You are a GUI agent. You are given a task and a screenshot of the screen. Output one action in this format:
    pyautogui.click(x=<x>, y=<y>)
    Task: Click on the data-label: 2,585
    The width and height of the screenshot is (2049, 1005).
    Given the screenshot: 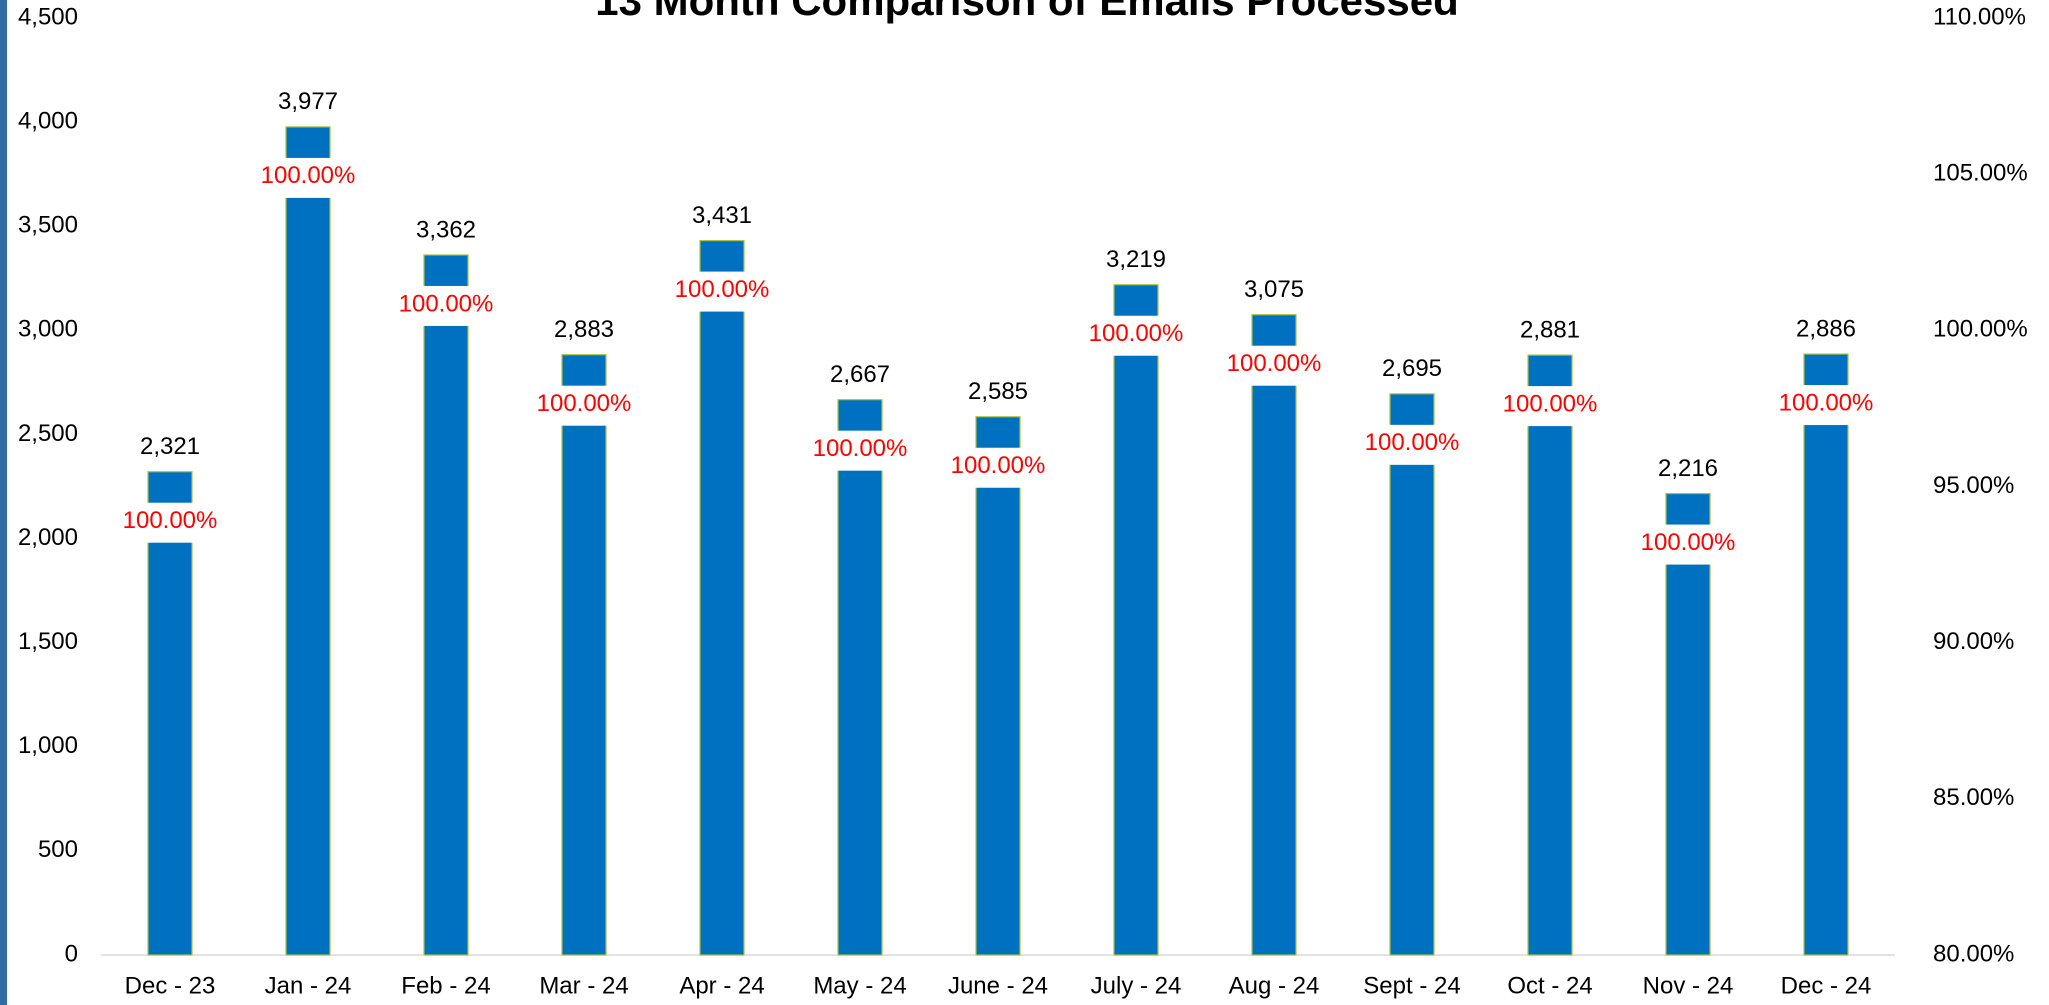 What is the action you would take?
    pyautogui.click(x=998, y=391)
    